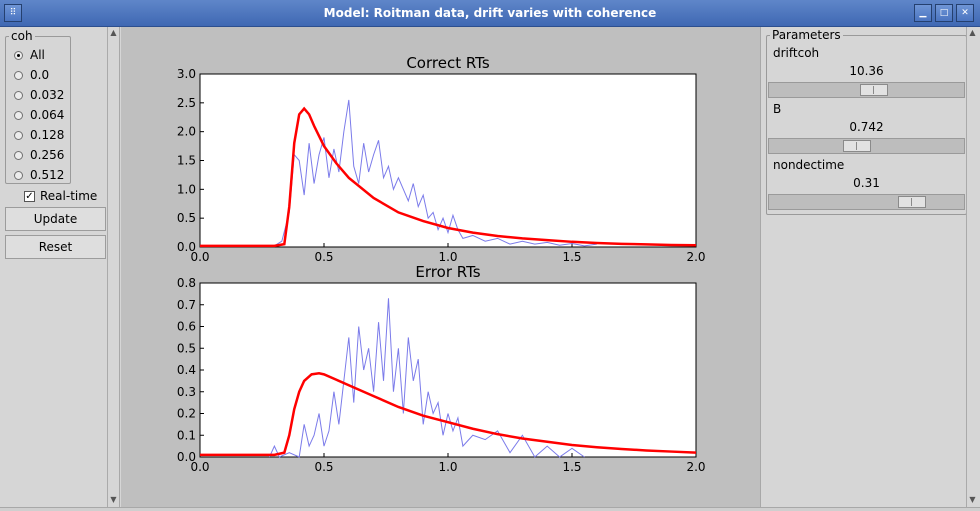 The image size is (980, 511). Describe the element at coordinates (40, 75) in the screenshot. I see `coh-option-label: 0.0` at that location.